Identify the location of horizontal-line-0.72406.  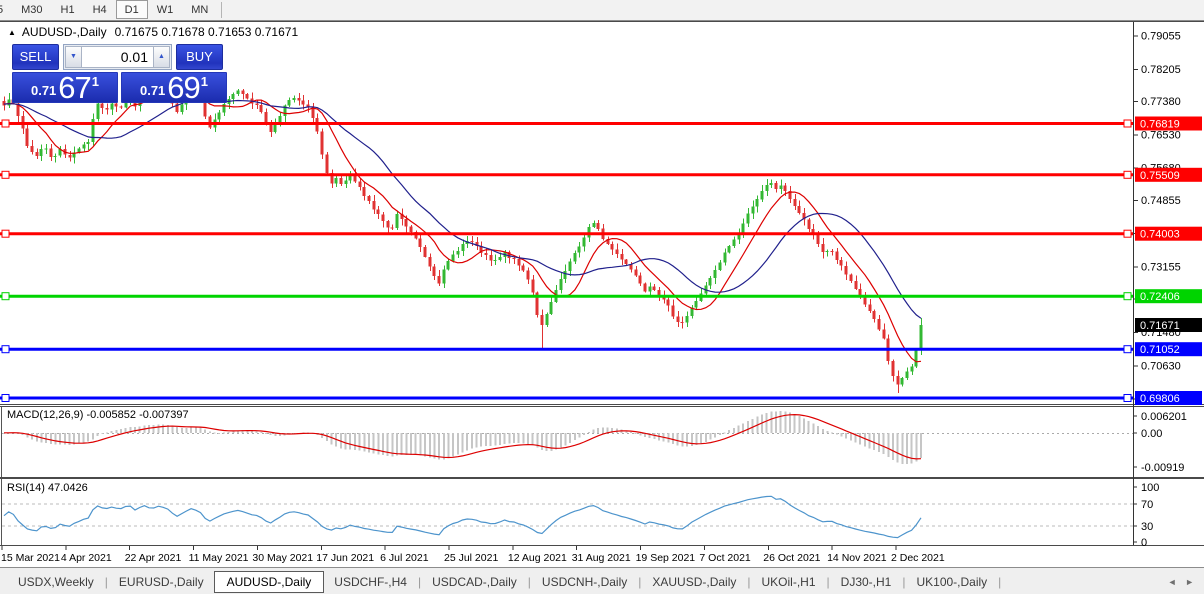
(566, 296).